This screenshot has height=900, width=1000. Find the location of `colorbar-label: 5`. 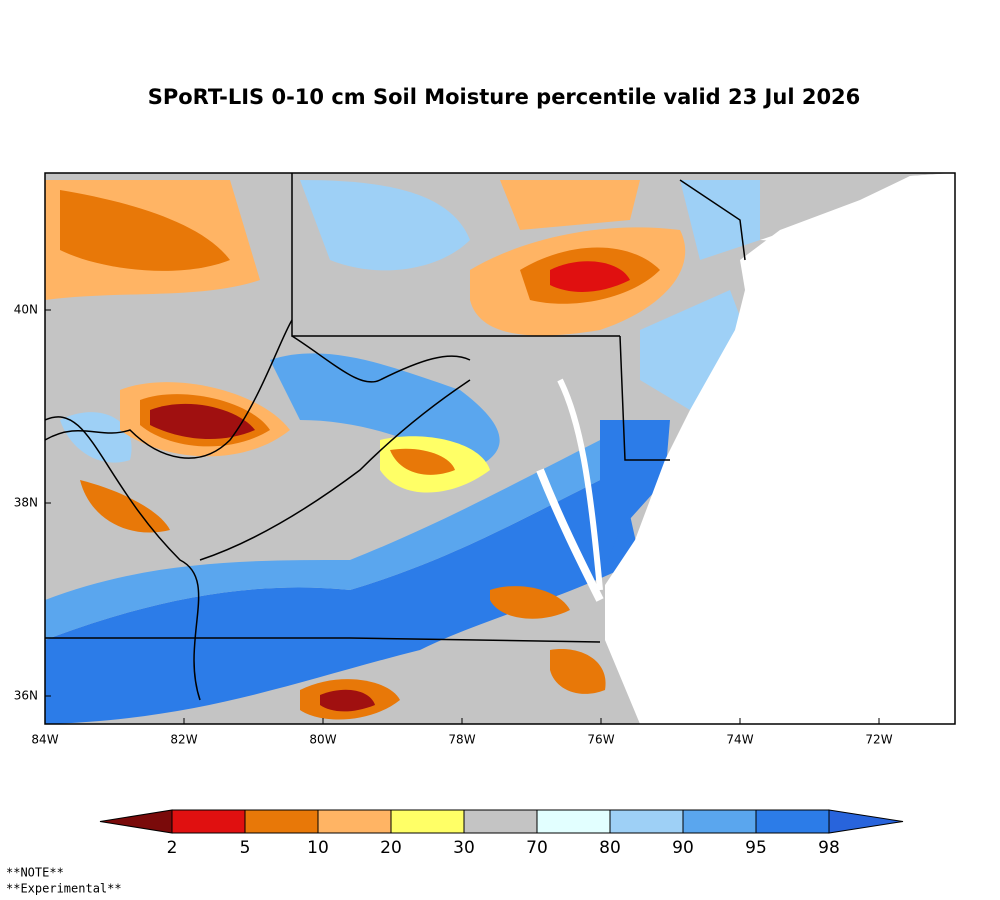

colorbar-label: 5 is located at coordinates (245, 848).